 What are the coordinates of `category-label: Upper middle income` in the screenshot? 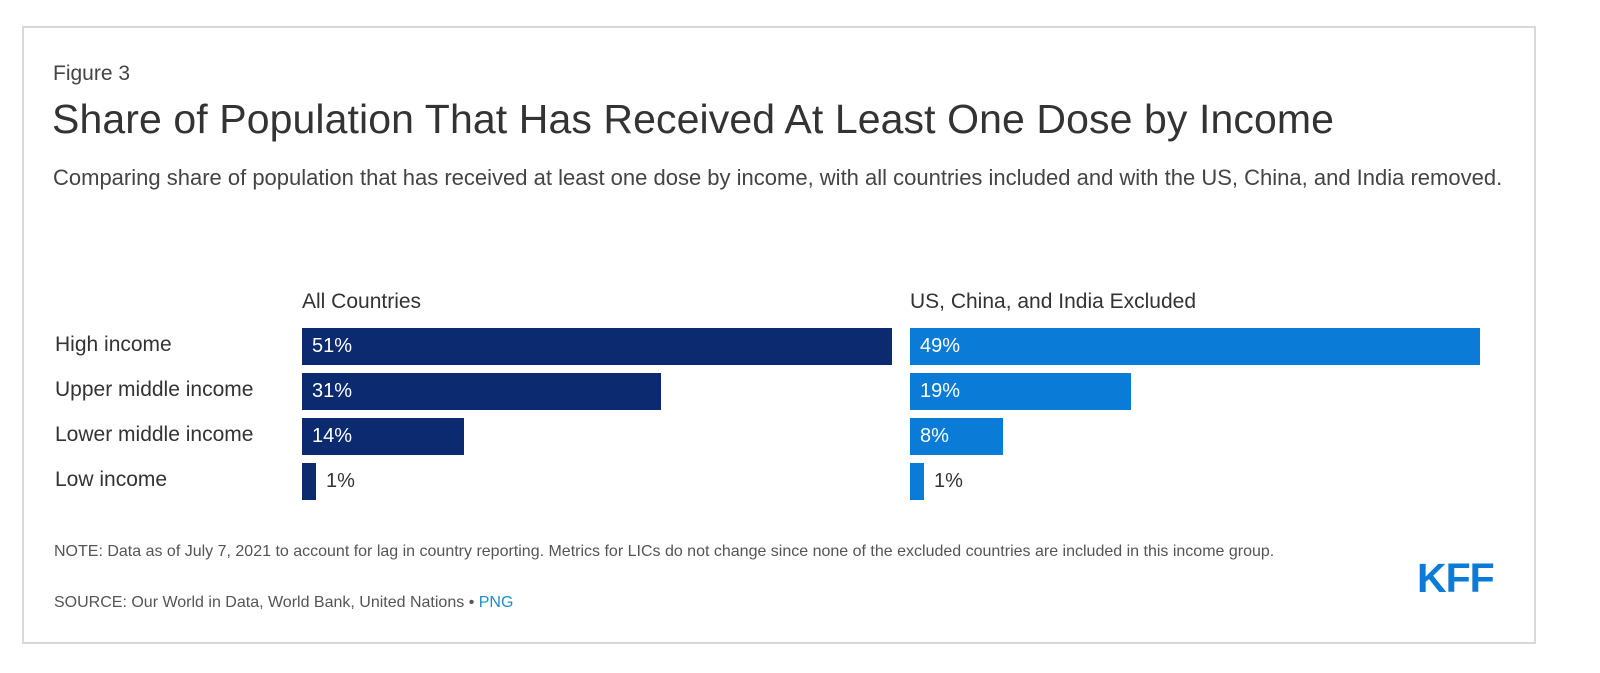 It's located at (154, 389).